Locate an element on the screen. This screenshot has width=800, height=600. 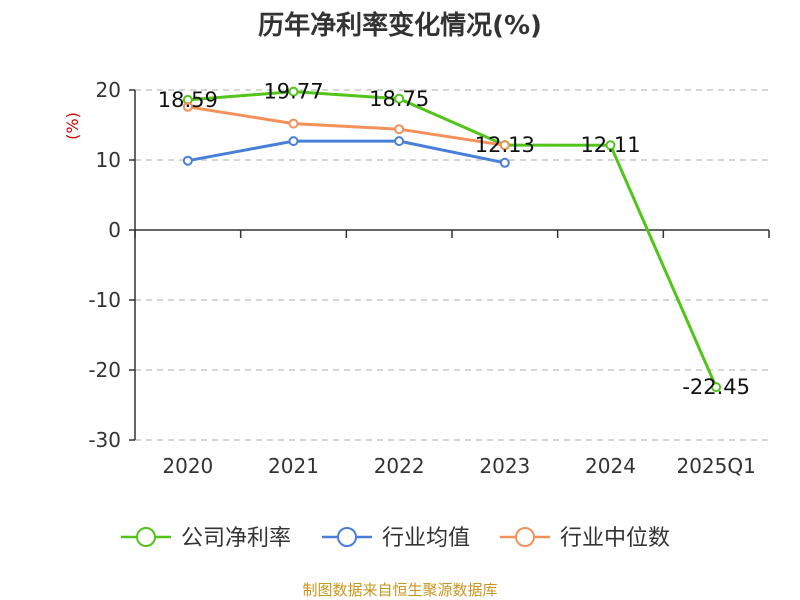
data-label: 19.77 is located at coordinates (293, 92).